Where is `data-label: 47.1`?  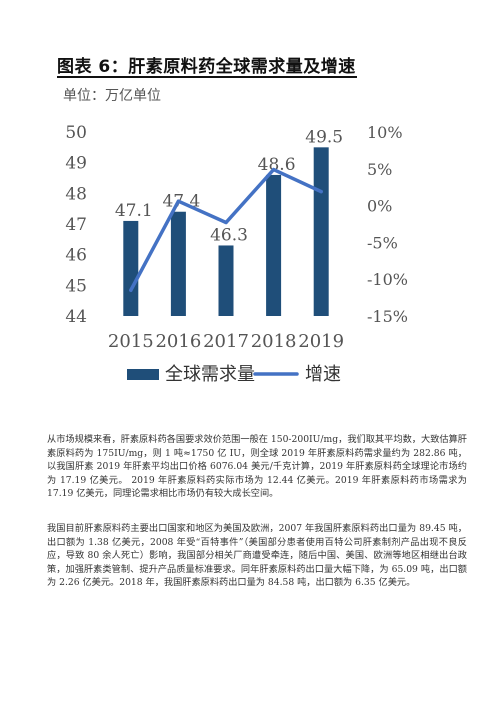 data-label: 47.1 is located at coordinates (134, 211).